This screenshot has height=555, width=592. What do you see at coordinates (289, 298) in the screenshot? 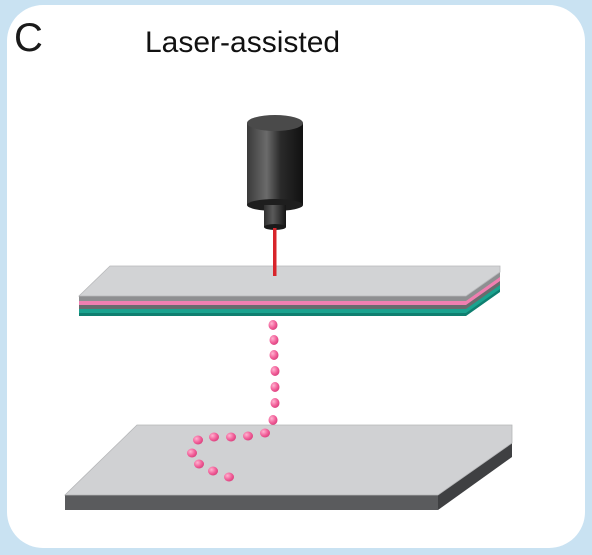
I see `teal-layer` at bounding box center [289, 298].